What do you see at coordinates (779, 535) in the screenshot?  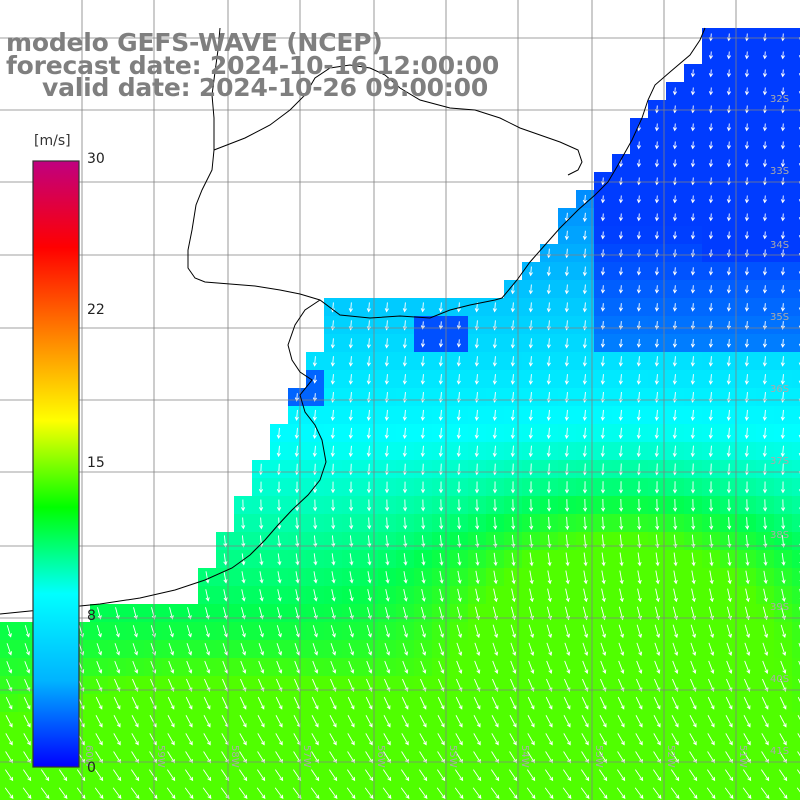 I see `latitude-label: 38S` at bounding box center [779, 535].